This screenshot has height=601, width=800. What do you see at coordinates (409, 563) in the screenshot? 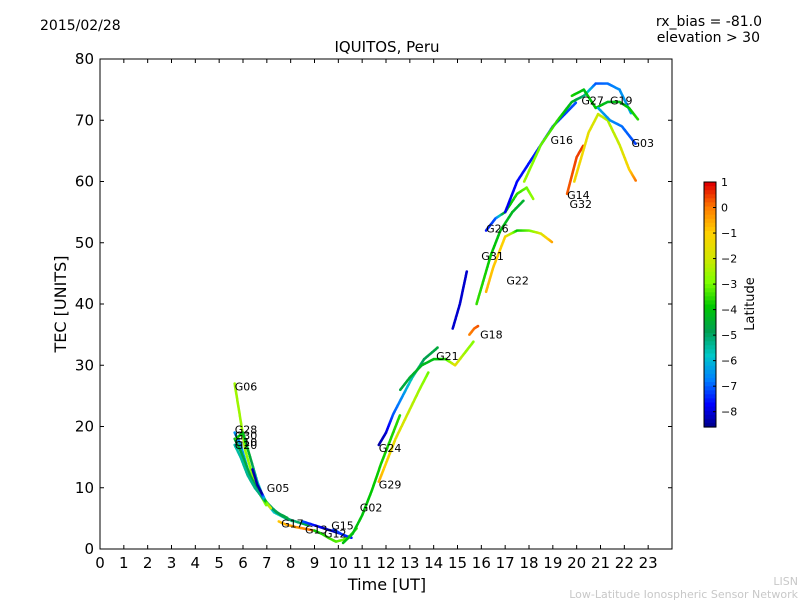
I see `x-tick-label: 13` at bounding box center [409, 563].